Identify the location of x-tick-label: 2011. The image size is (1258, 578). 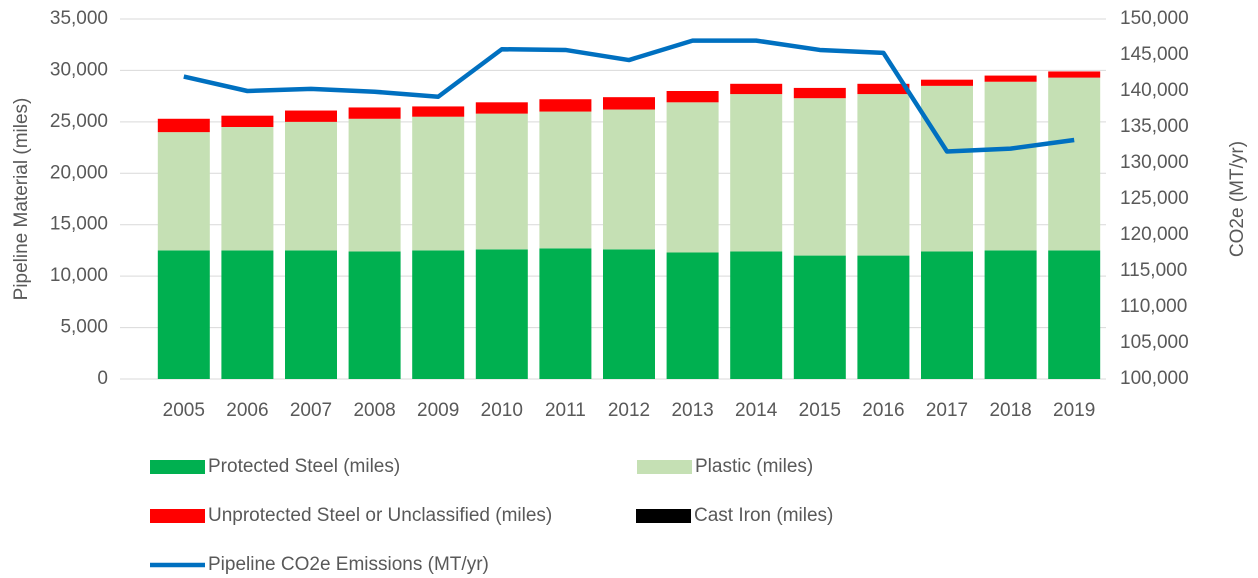
(565, 410).